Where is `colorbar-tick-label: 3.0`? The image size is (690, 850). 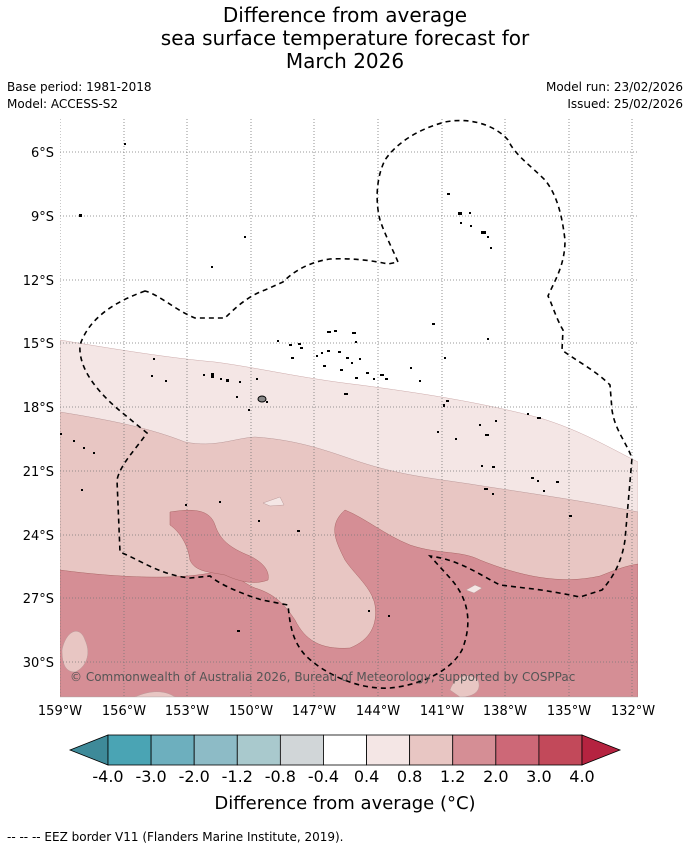 colorbar-tick-label: 3.0 is located at coordinates (538, 776).